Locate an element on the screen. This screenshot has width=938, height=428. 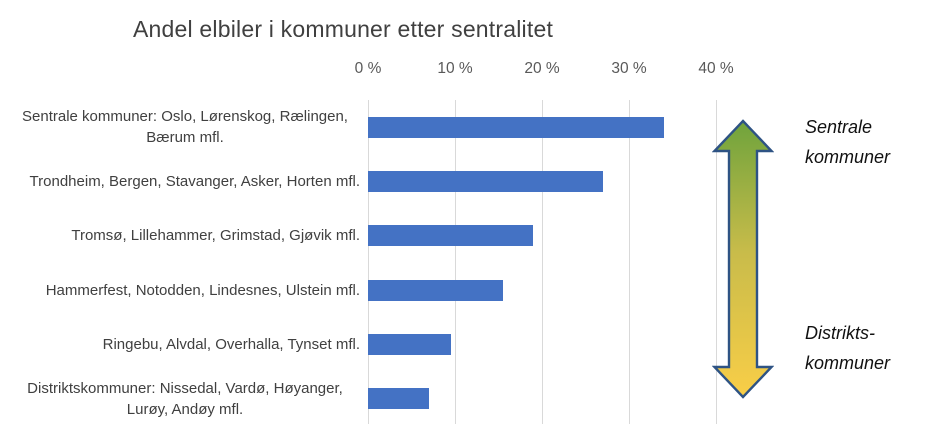
centrality-arrow is located at coordinates (743, 259).